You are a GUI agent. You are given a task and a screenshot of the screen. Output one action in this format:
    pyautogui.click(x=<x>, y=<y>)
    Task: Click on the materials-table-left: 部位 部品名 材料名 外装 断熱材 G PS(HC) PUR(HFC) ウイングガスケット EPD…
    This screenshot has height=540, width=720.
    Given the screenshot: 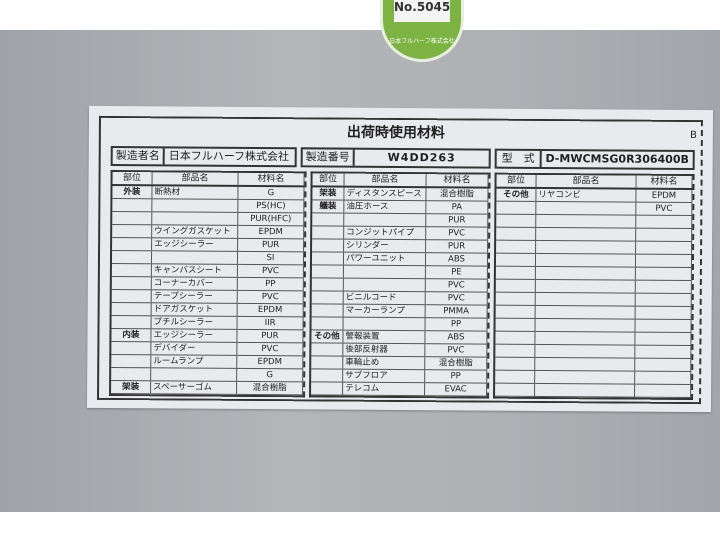 What is the action you would take?
    pyautogui.click(x=208, y=283)
    